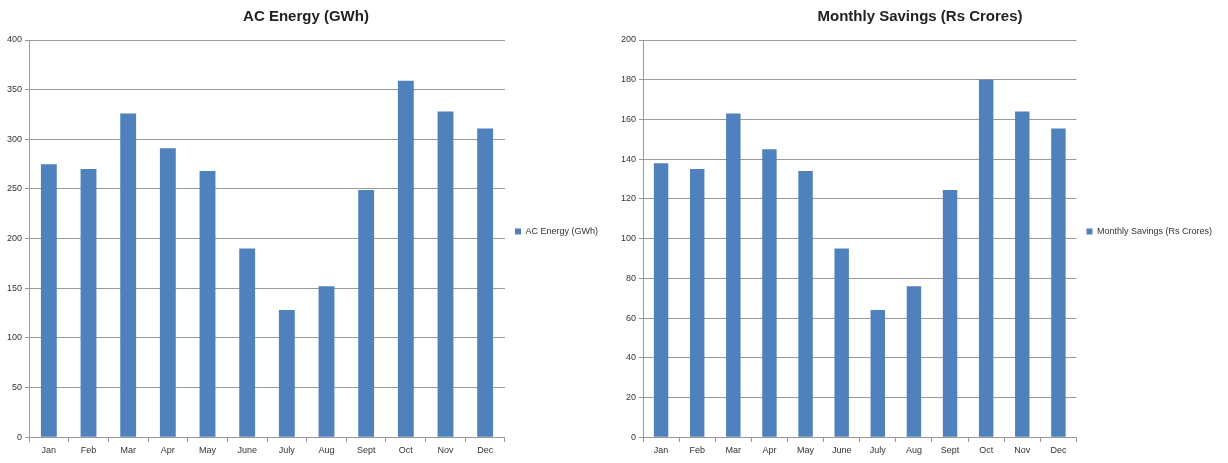 The height and width of the screenshot is (463, 1228). What do you see at coordinates (920, 16) in the screenshot?
I see `chart-title: Monthly Savings (Rs Crores)` at bounding box center [920, 16].